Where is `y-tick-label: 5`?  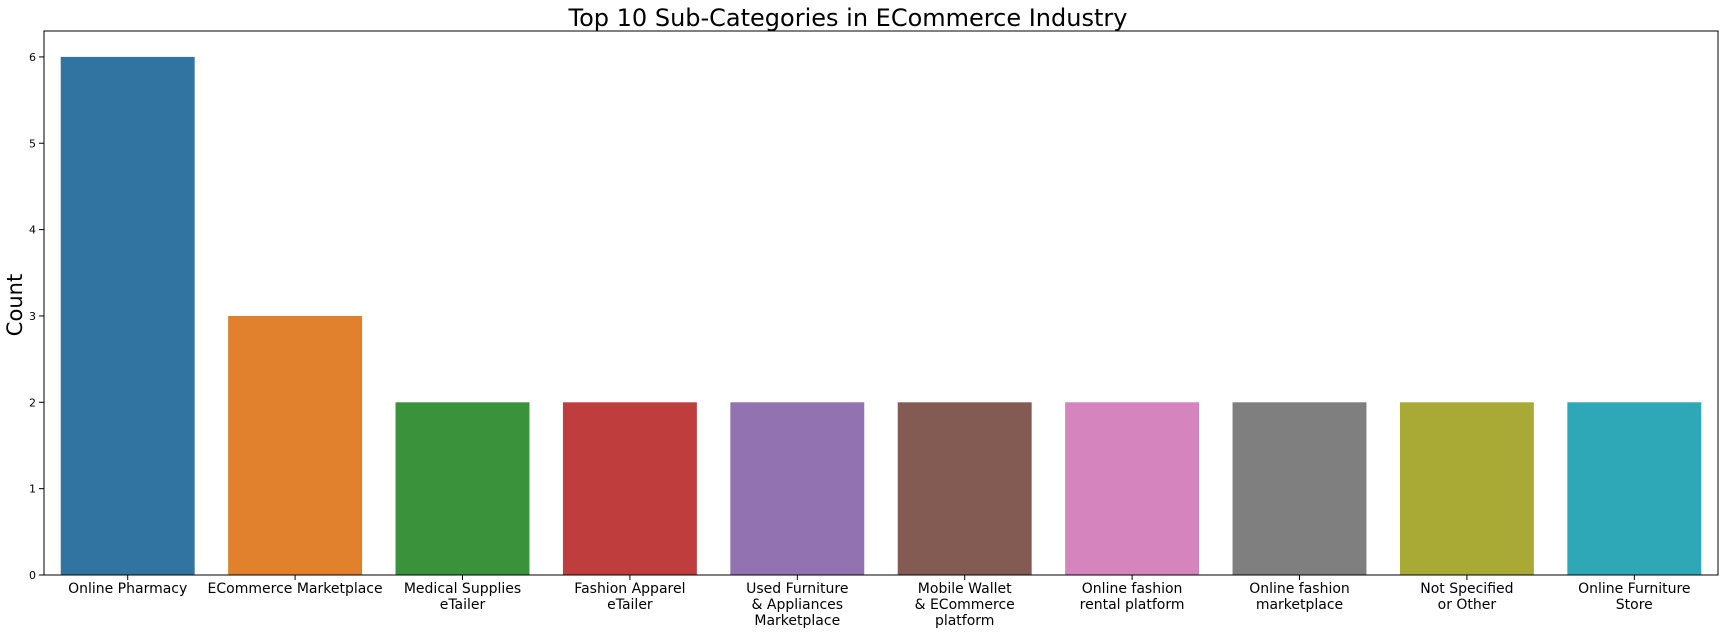
y-tick-label: 5 is located at coordinates (32, 143).